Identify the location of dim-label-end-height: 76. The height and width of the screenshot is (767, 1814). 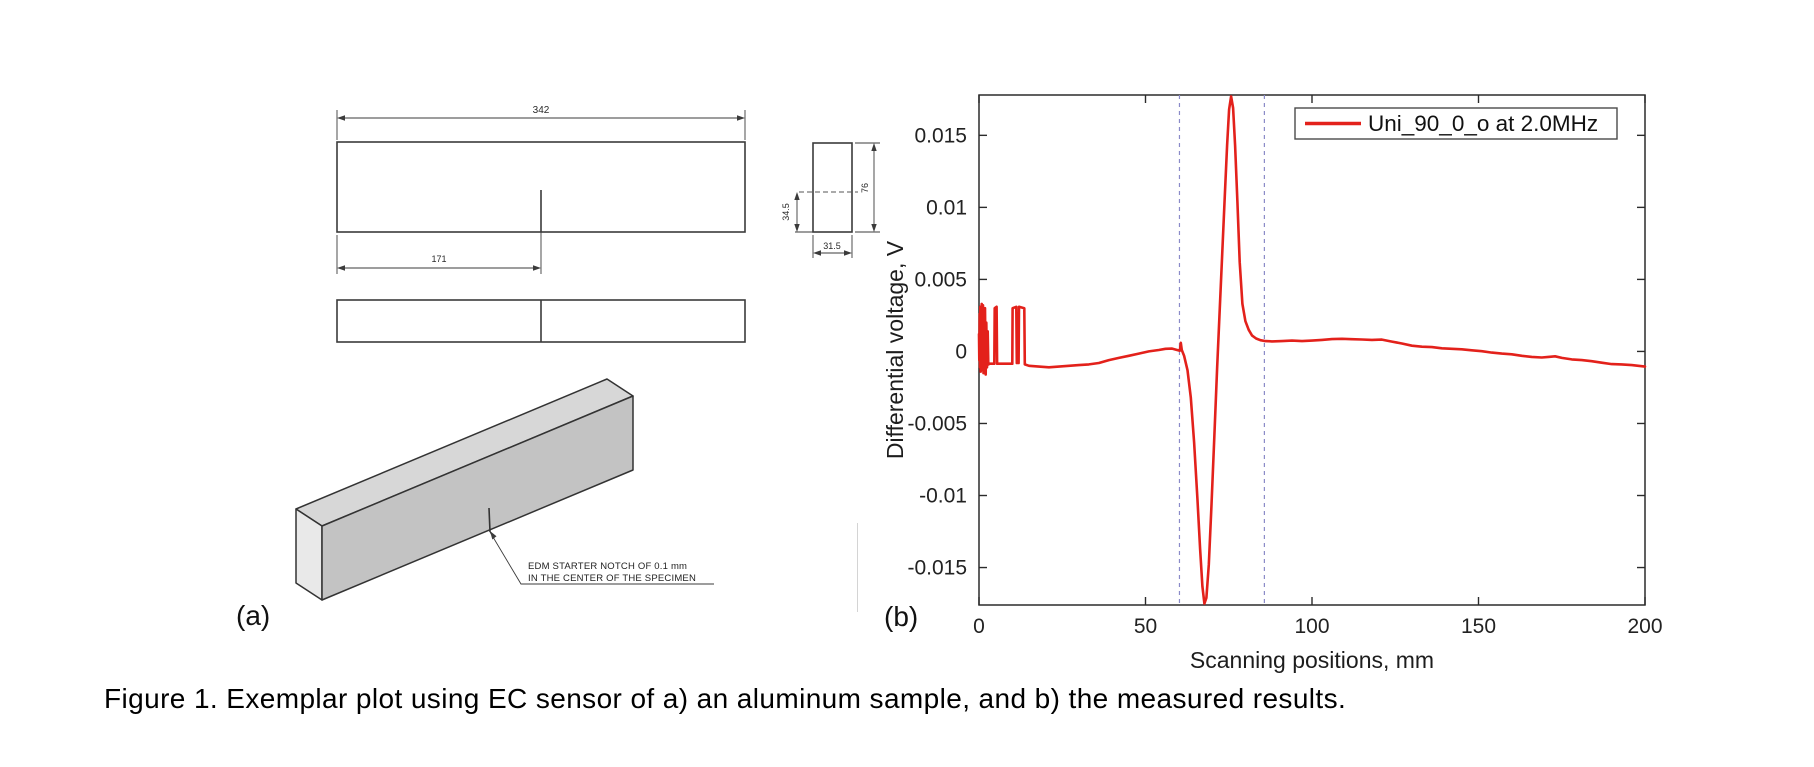
(865, 188).